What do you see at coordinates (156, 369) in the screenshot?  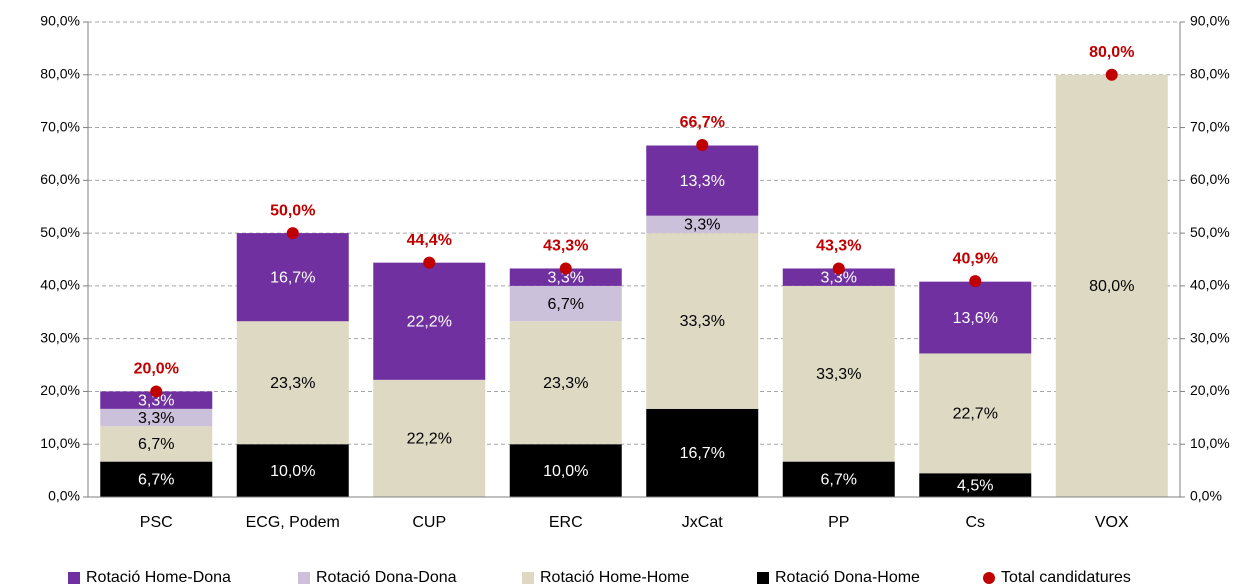 I see `total-label: 20,0%` at bounding box center [156, 369].